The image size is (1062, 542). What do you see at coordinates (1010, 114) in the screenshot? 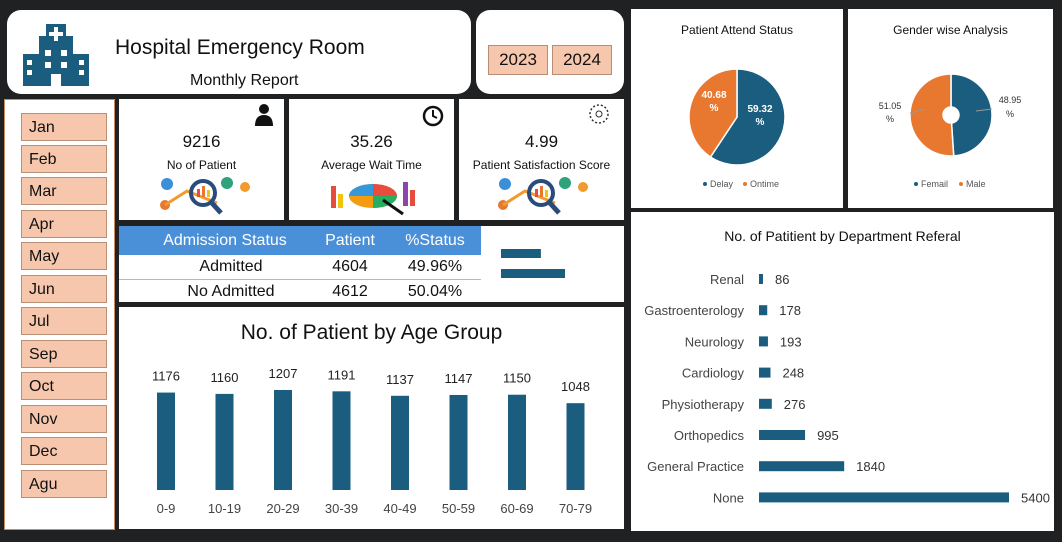
I see `donut-data-label: %` at bounding box center [1010, 114].